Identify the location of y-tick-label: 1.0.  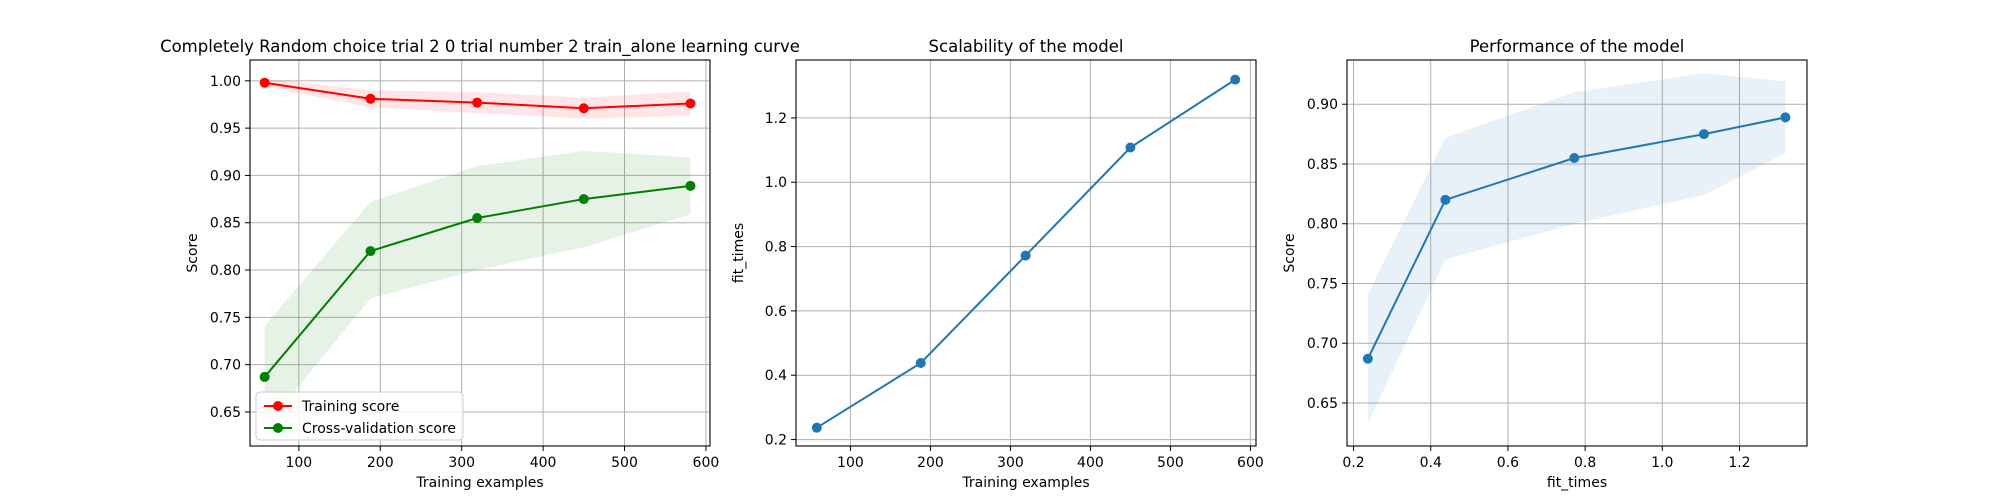
(776, 183).